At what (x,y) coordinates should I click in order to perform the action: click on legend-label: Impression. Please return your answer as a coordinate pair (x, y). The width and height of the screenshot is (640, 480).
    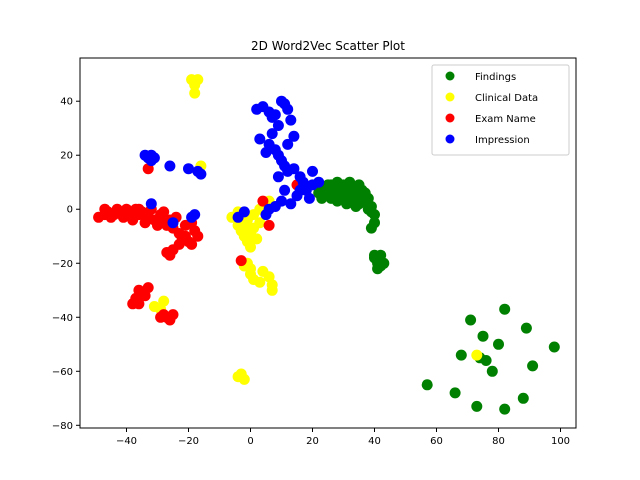
    Looking at the image, I should click on (502, 140).